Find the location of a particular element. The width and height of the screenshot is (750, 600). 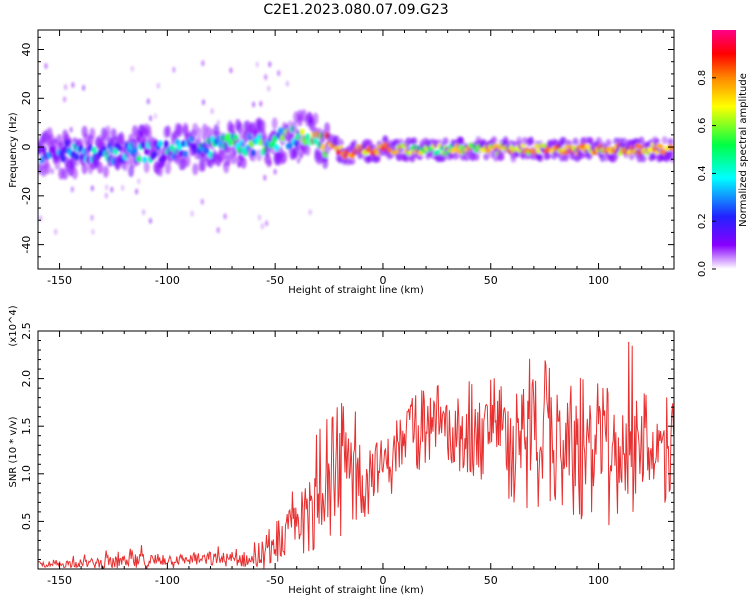

colorbar-label: Normalized spectral amplitude is located at coordinates (743, 150).